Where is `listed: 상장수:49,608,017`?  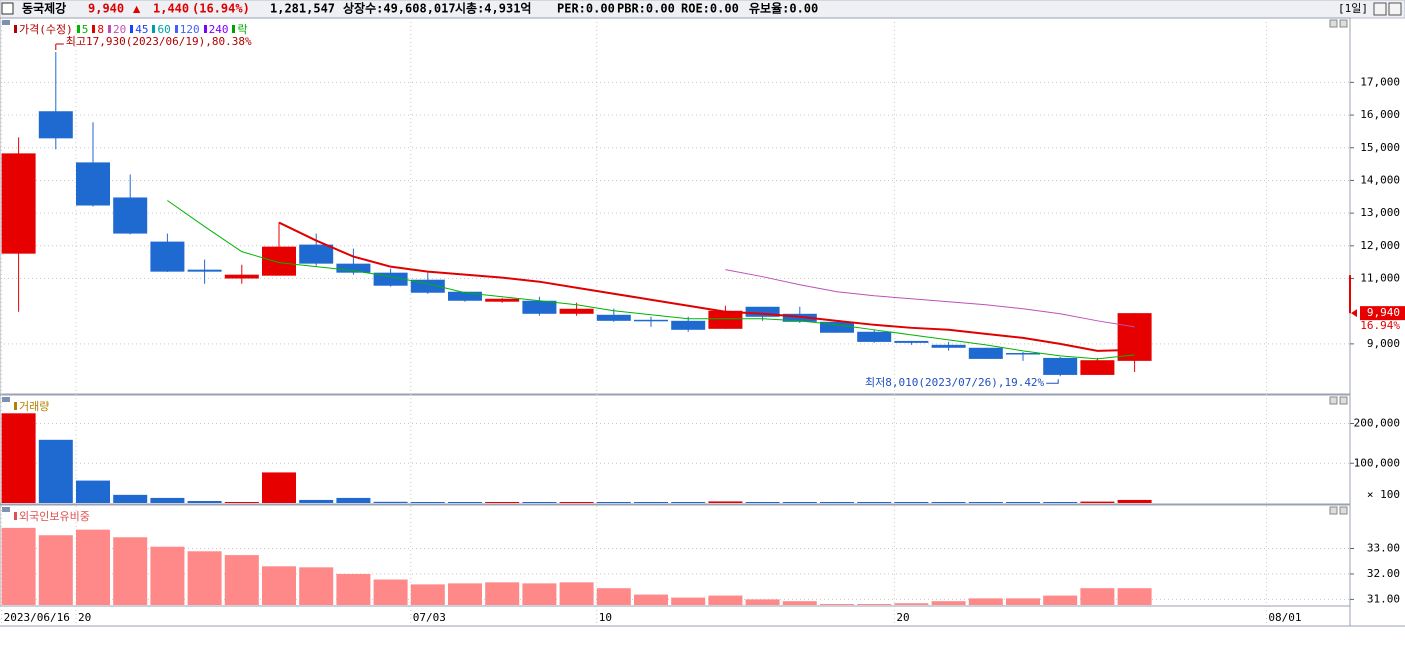
listed: 상장수:49,608,017 is located at coordinates (399, 8).